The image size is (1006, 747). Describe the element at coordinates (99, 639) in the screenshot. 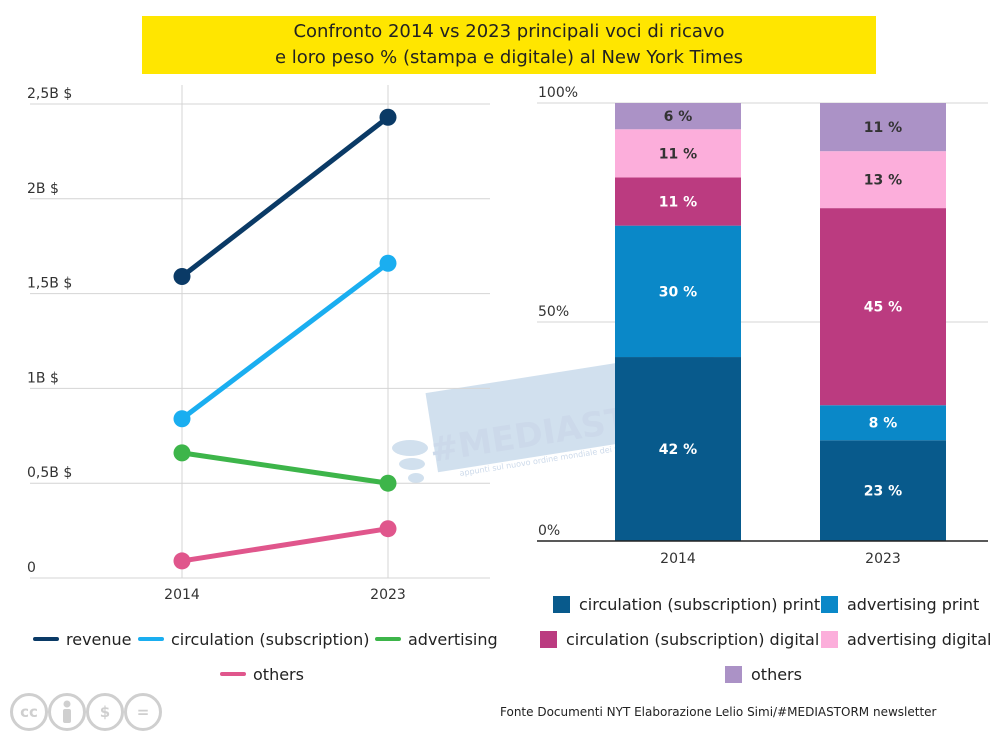

I see `line-legend-label: revenue` at that location.